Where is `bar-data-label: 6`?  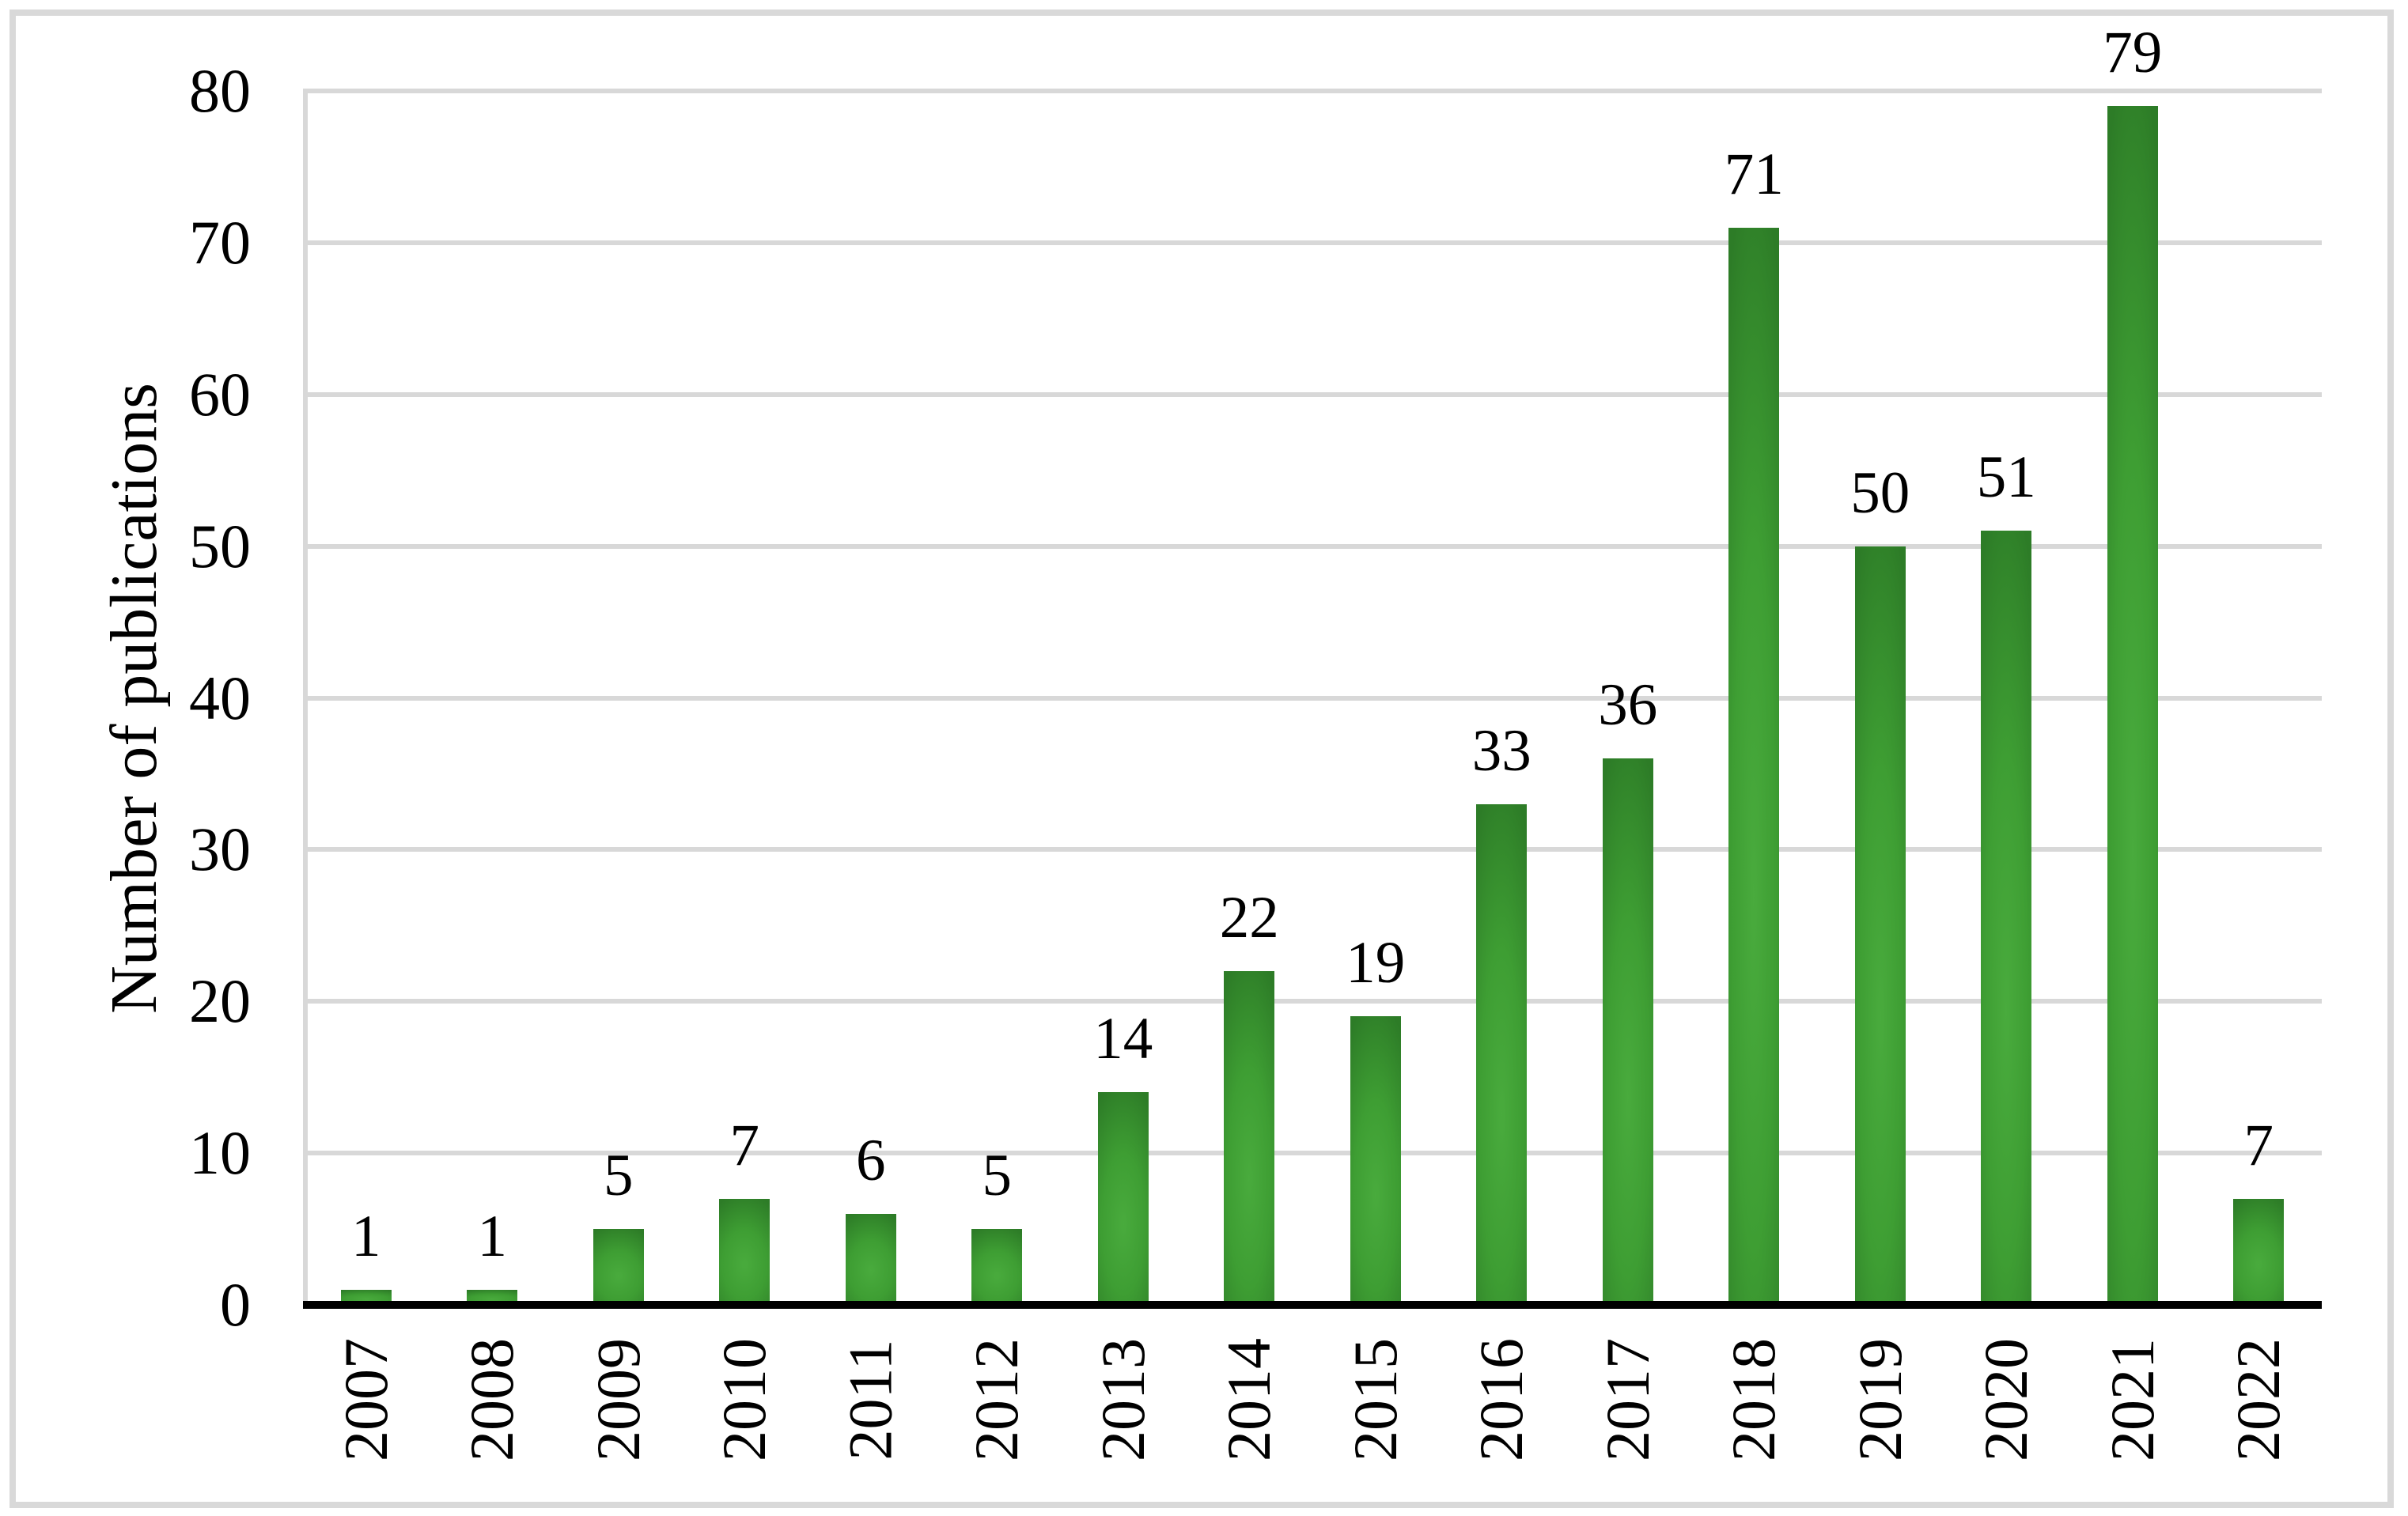
bar-data-label: 6 is located at coordinates (871, 1160).